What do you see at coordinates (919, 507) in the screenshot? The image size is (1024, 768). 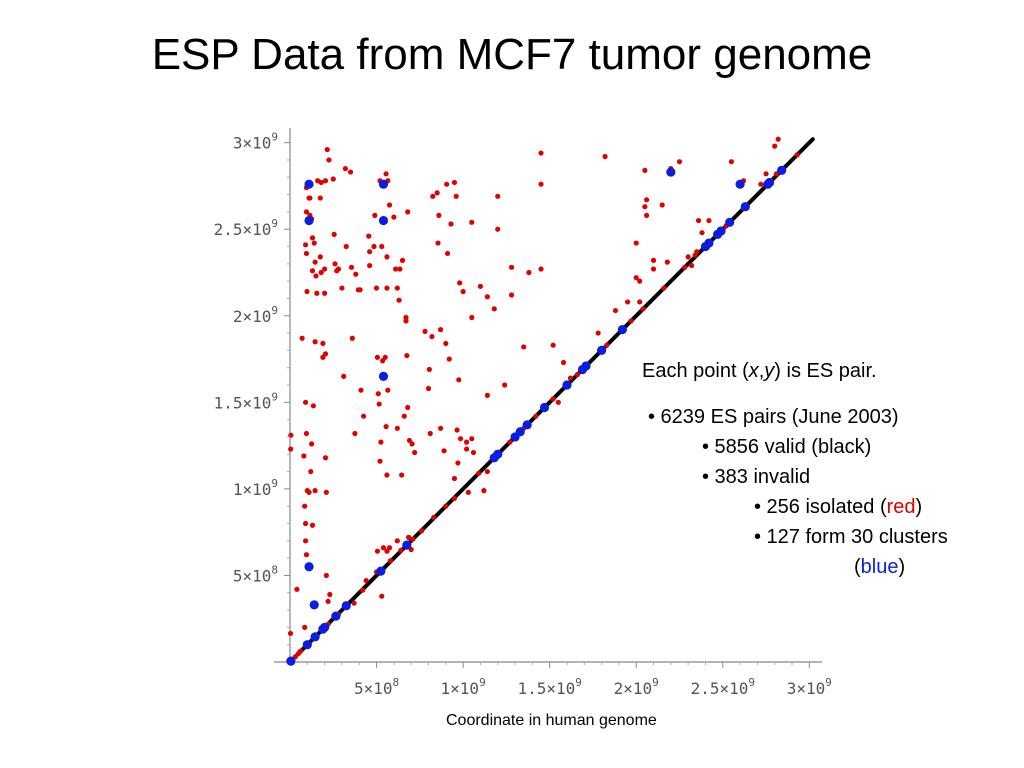 I see `isolated-text-end: )` at bounding box center [919, 507].